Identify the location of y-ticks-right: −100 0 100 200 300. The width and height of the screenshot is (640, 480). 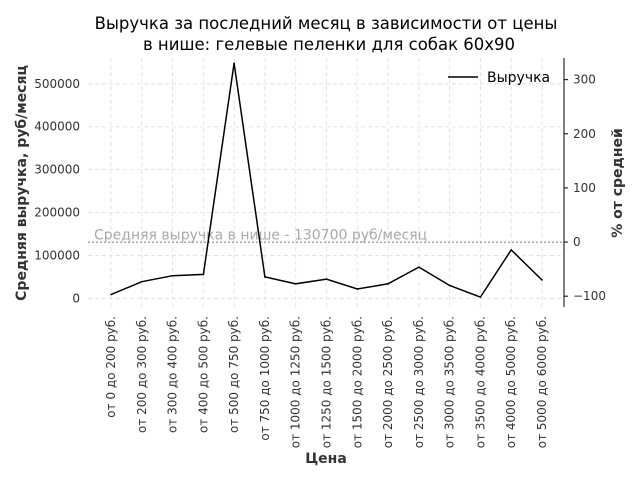
(585, 188).